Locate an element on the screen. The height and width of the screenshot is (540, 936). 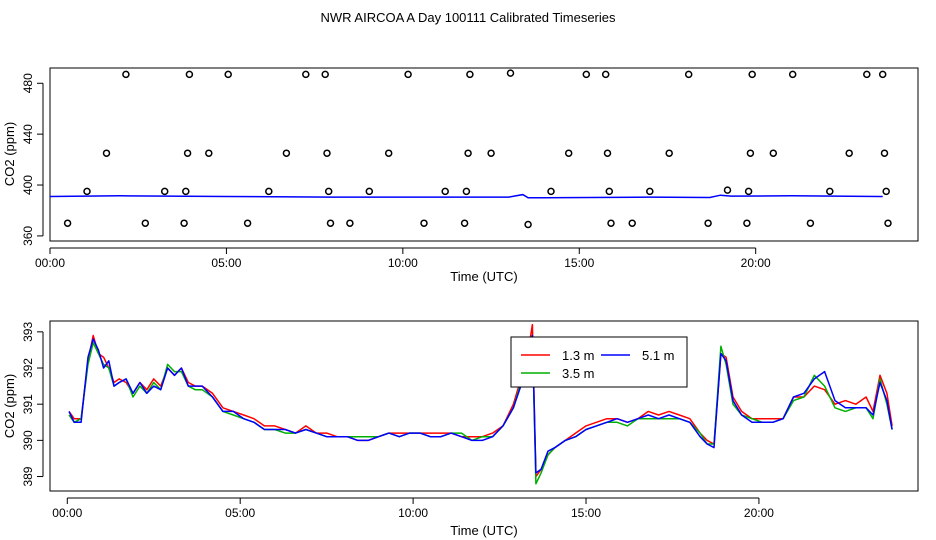
y-tick-label: 480 is located at coordinates (28, 83).